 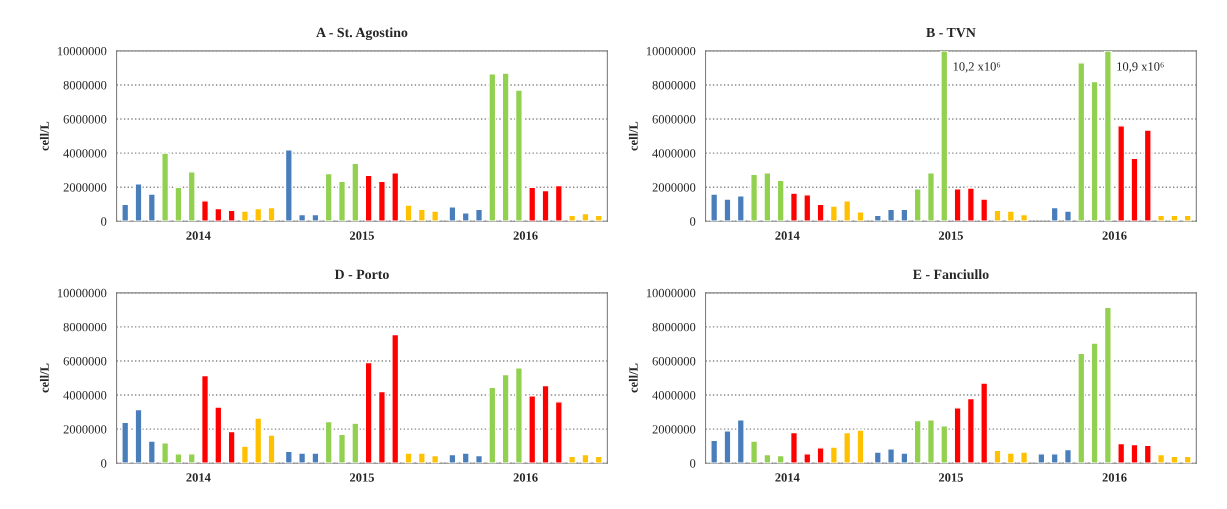 I want to click on annotation: 10,9 x10⁶, so click(x=1140, y=67).